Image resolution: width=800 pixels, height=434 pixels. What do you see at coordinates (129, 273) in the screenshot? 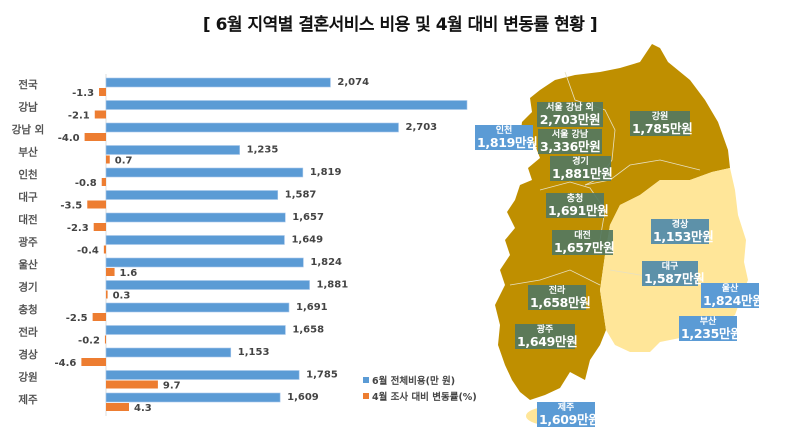
I see `change-value-label: 1.6` at bounding box center [129, 273].